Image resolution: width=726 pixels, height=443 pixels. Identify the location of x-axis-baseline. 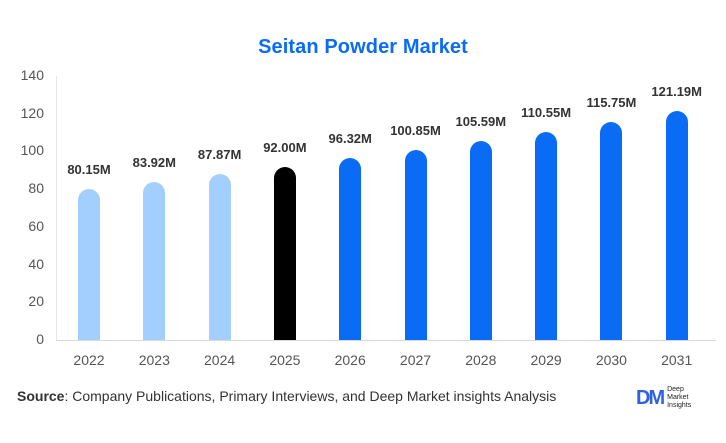
(386, 340).